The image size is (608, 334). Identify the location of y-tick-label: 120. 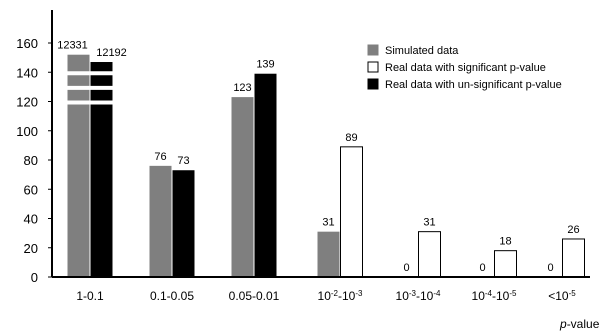
(27, 102).